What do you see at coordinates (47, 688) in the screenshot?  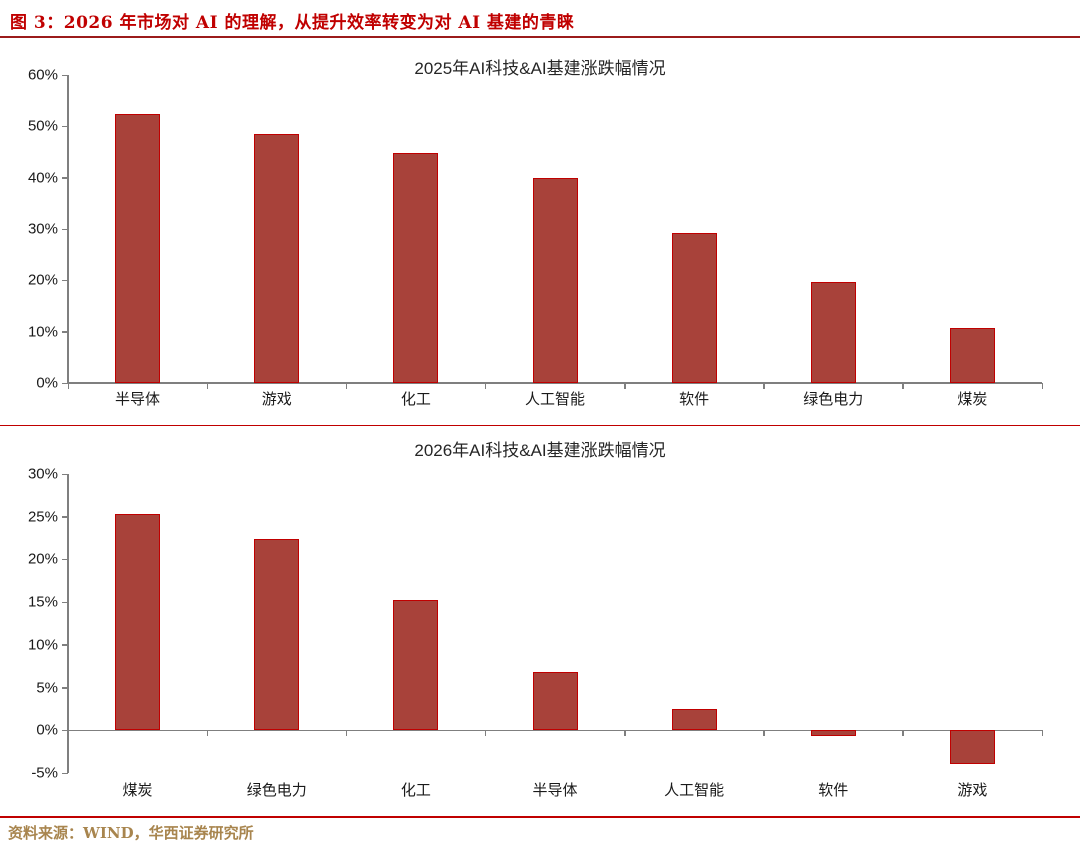 I see `y-axis-tick-label: 5%` at bounding box center [47, 688].